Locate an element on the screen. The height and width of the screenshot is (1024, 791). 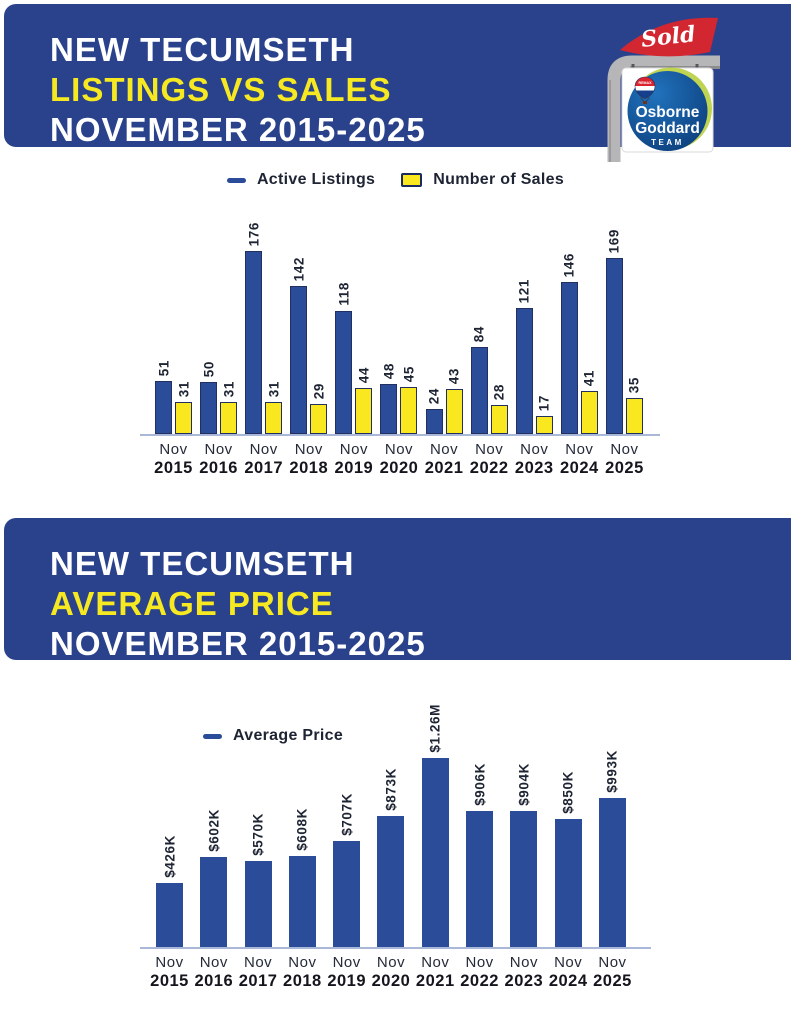
bar-group: $904K is located at coordinates (524, 855).